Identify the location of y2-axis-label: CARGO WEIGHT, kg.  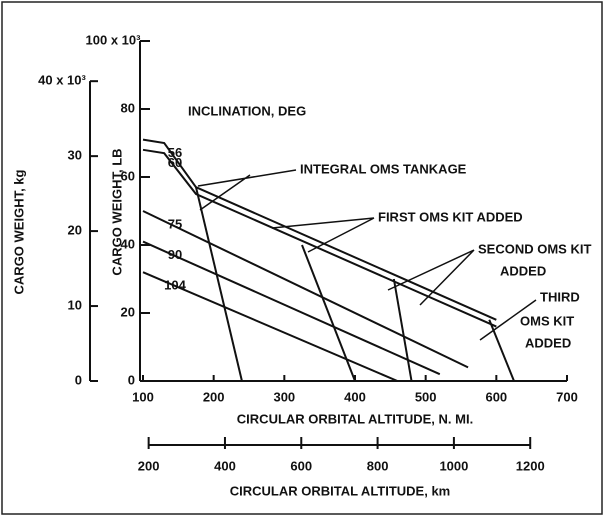
(18, 231).